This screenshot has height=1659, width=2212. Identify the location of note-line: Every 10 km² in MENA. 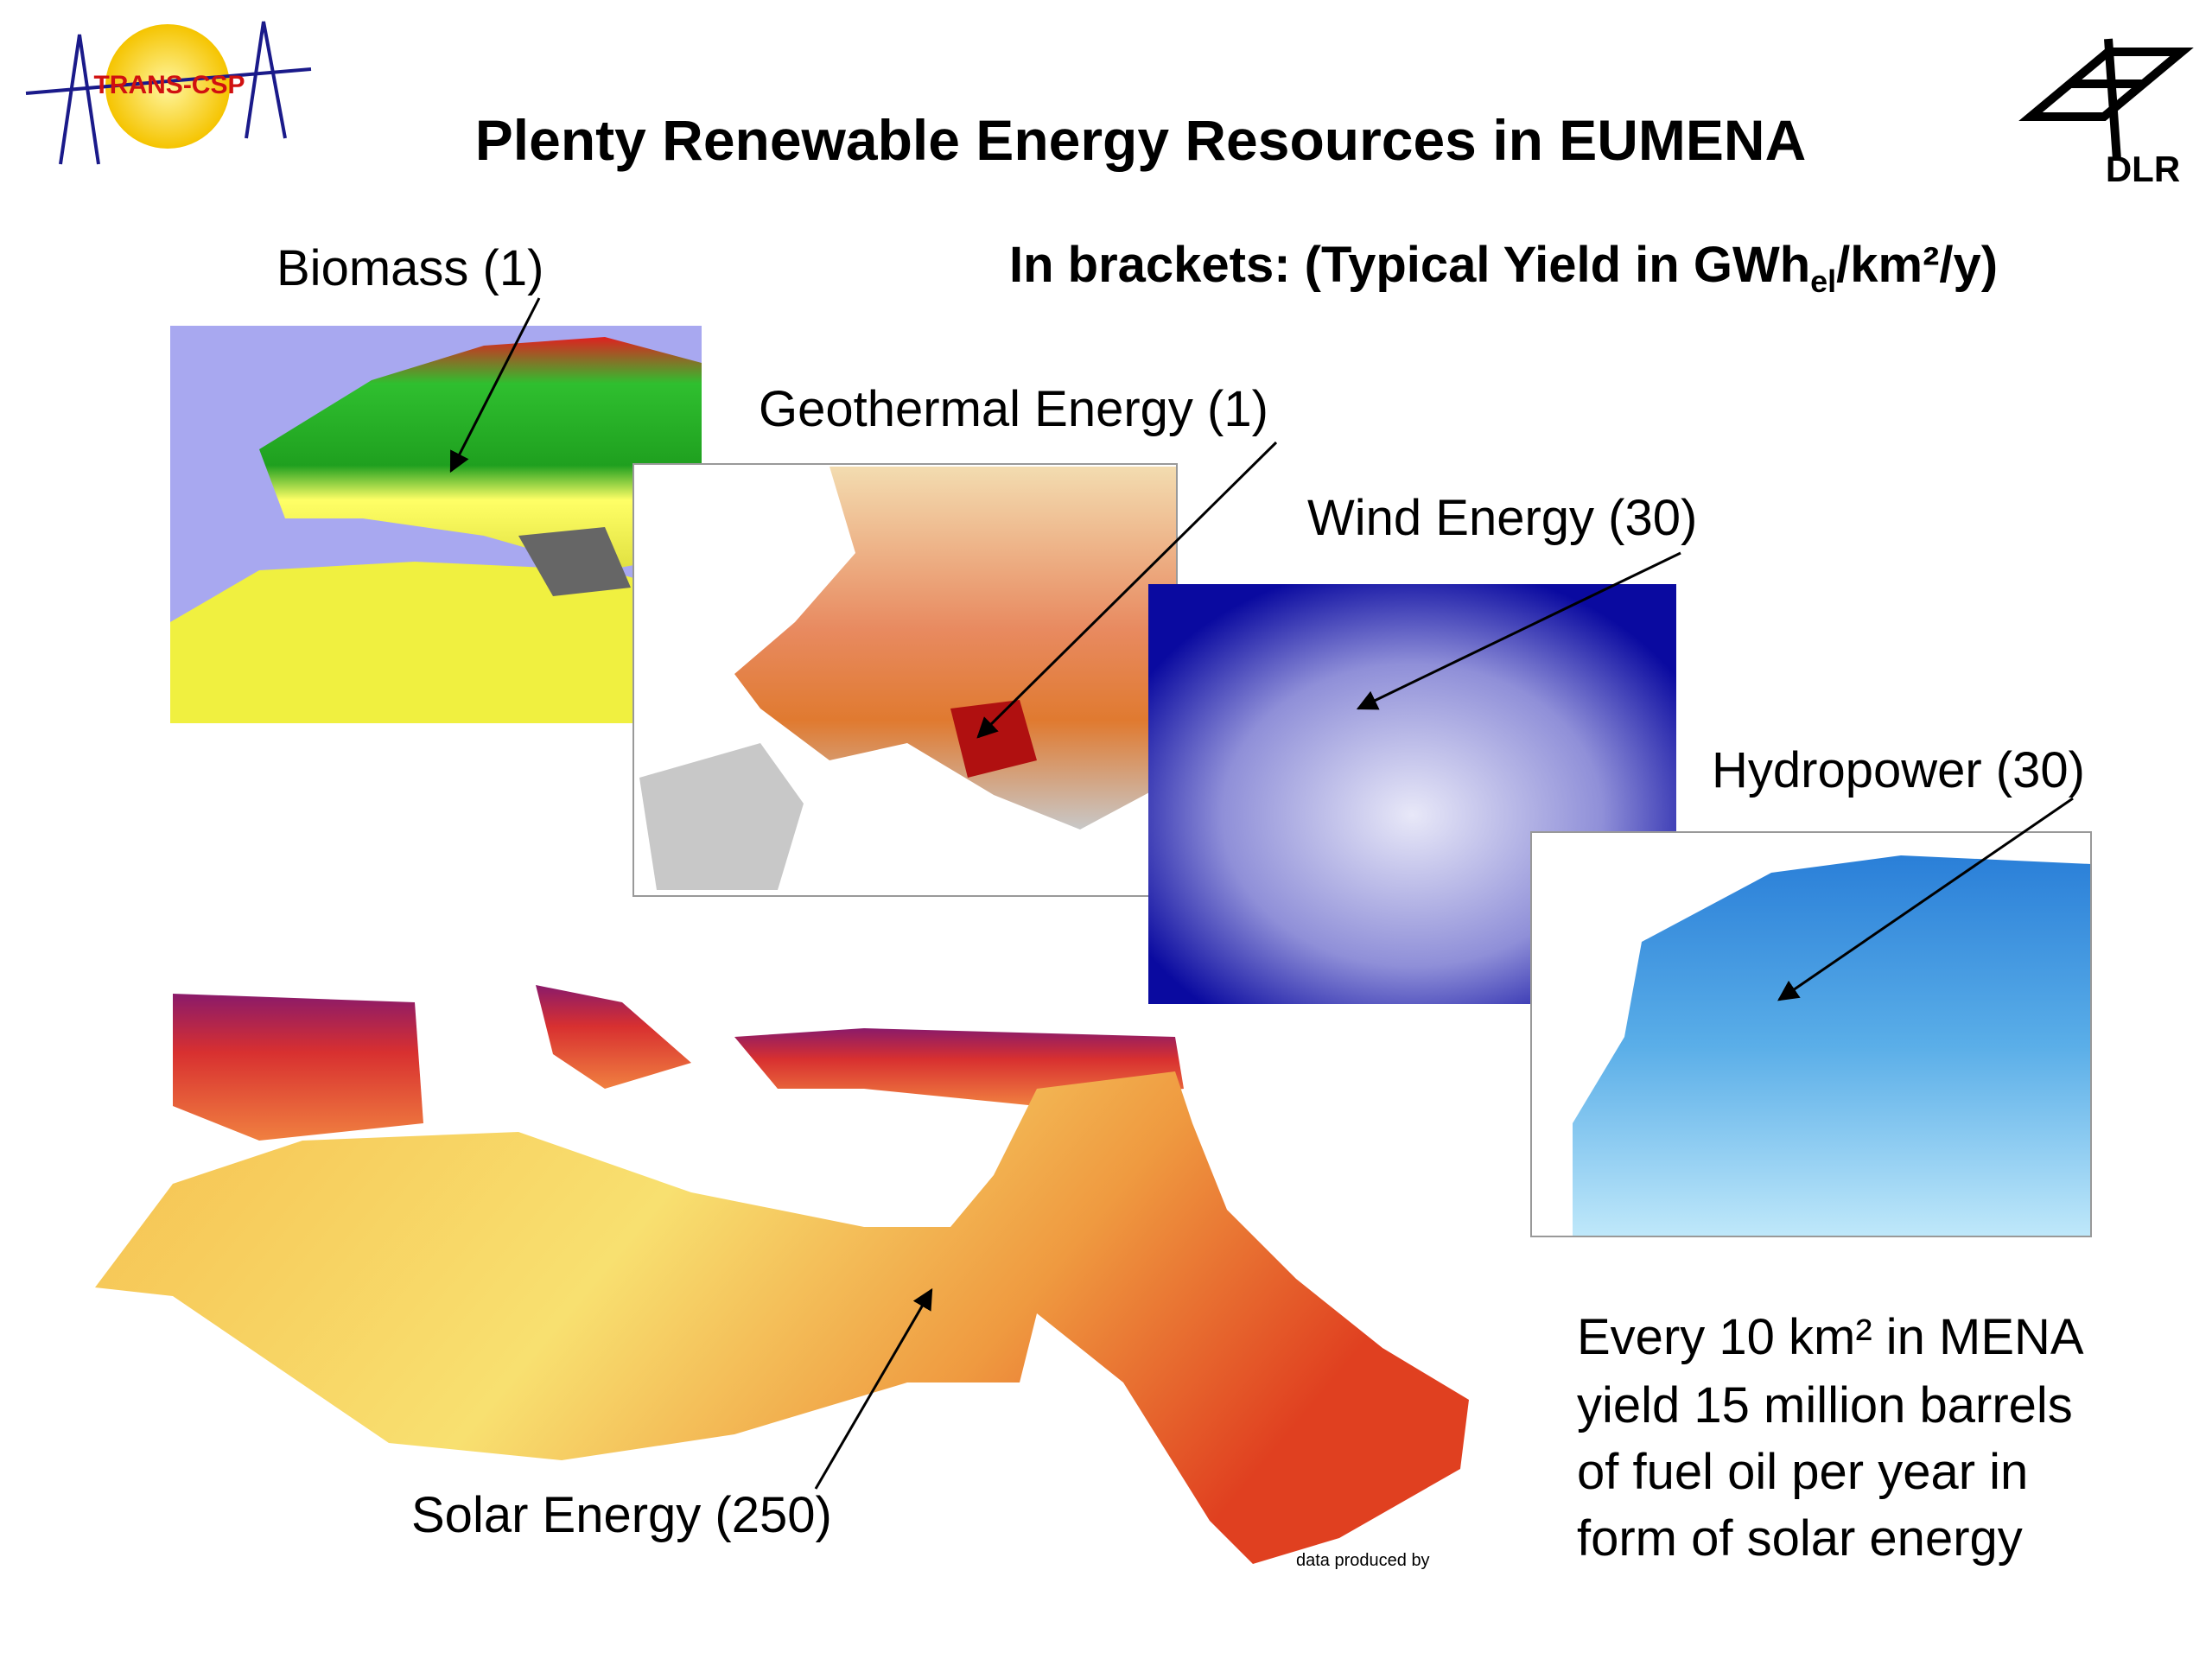
(1830, 1337).